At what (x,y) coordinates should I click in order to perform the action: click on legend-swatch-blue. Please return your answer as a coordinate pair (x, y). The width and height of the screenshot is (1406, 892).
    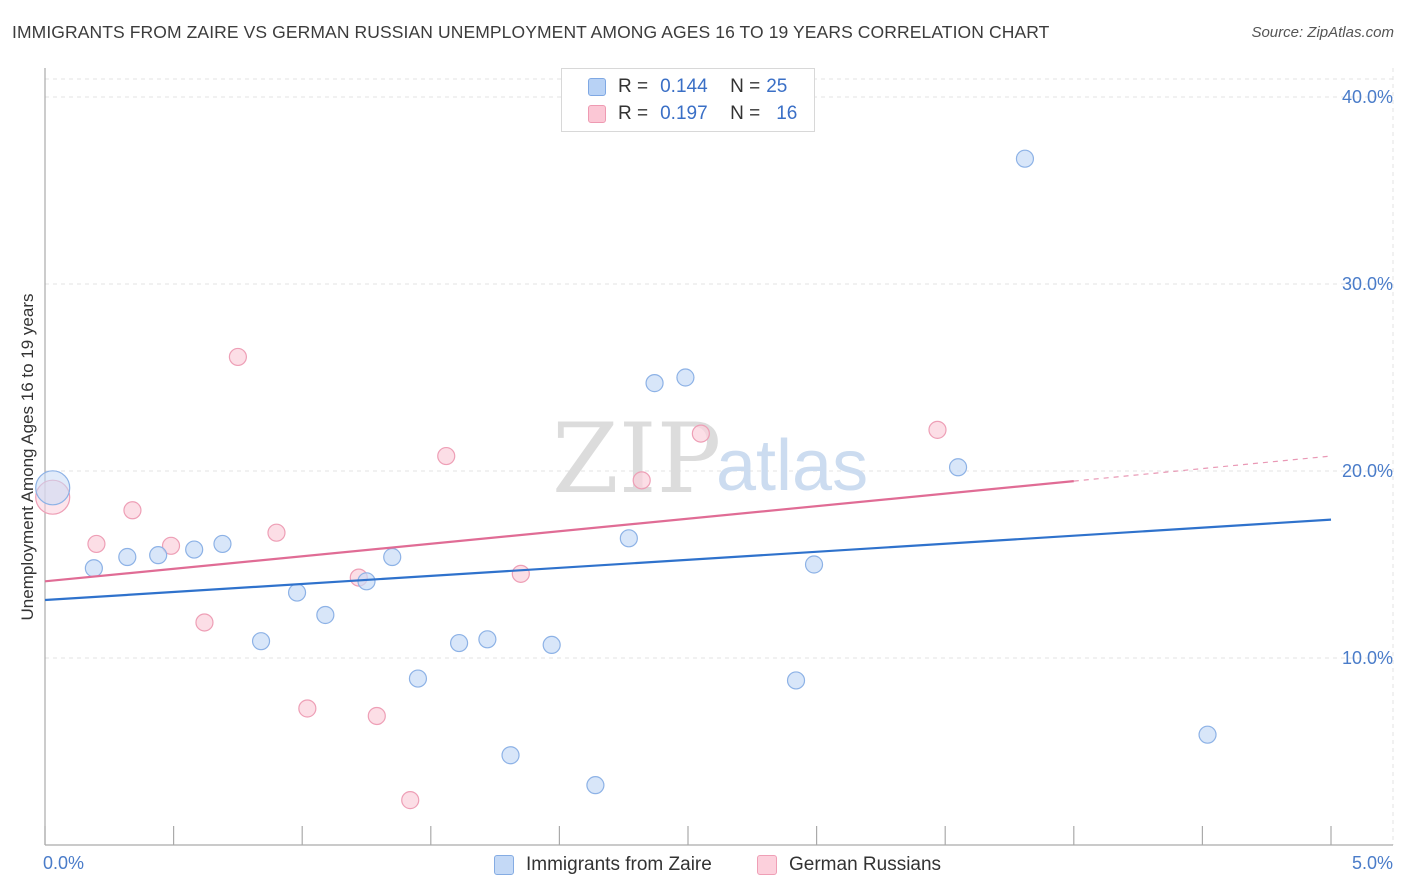
    Looking at the image, I should click on (597, 87).